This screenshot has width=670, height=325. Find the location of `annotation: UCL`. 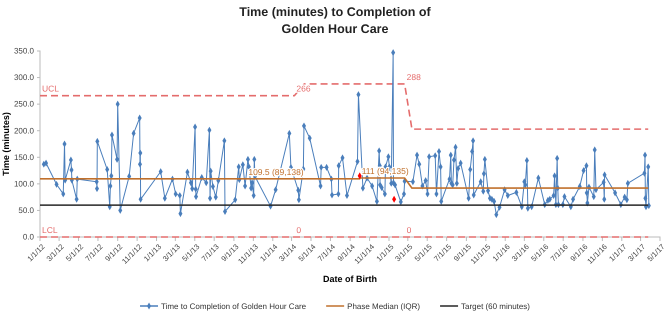

annotation: UCL is located at coordinates (51, 89).